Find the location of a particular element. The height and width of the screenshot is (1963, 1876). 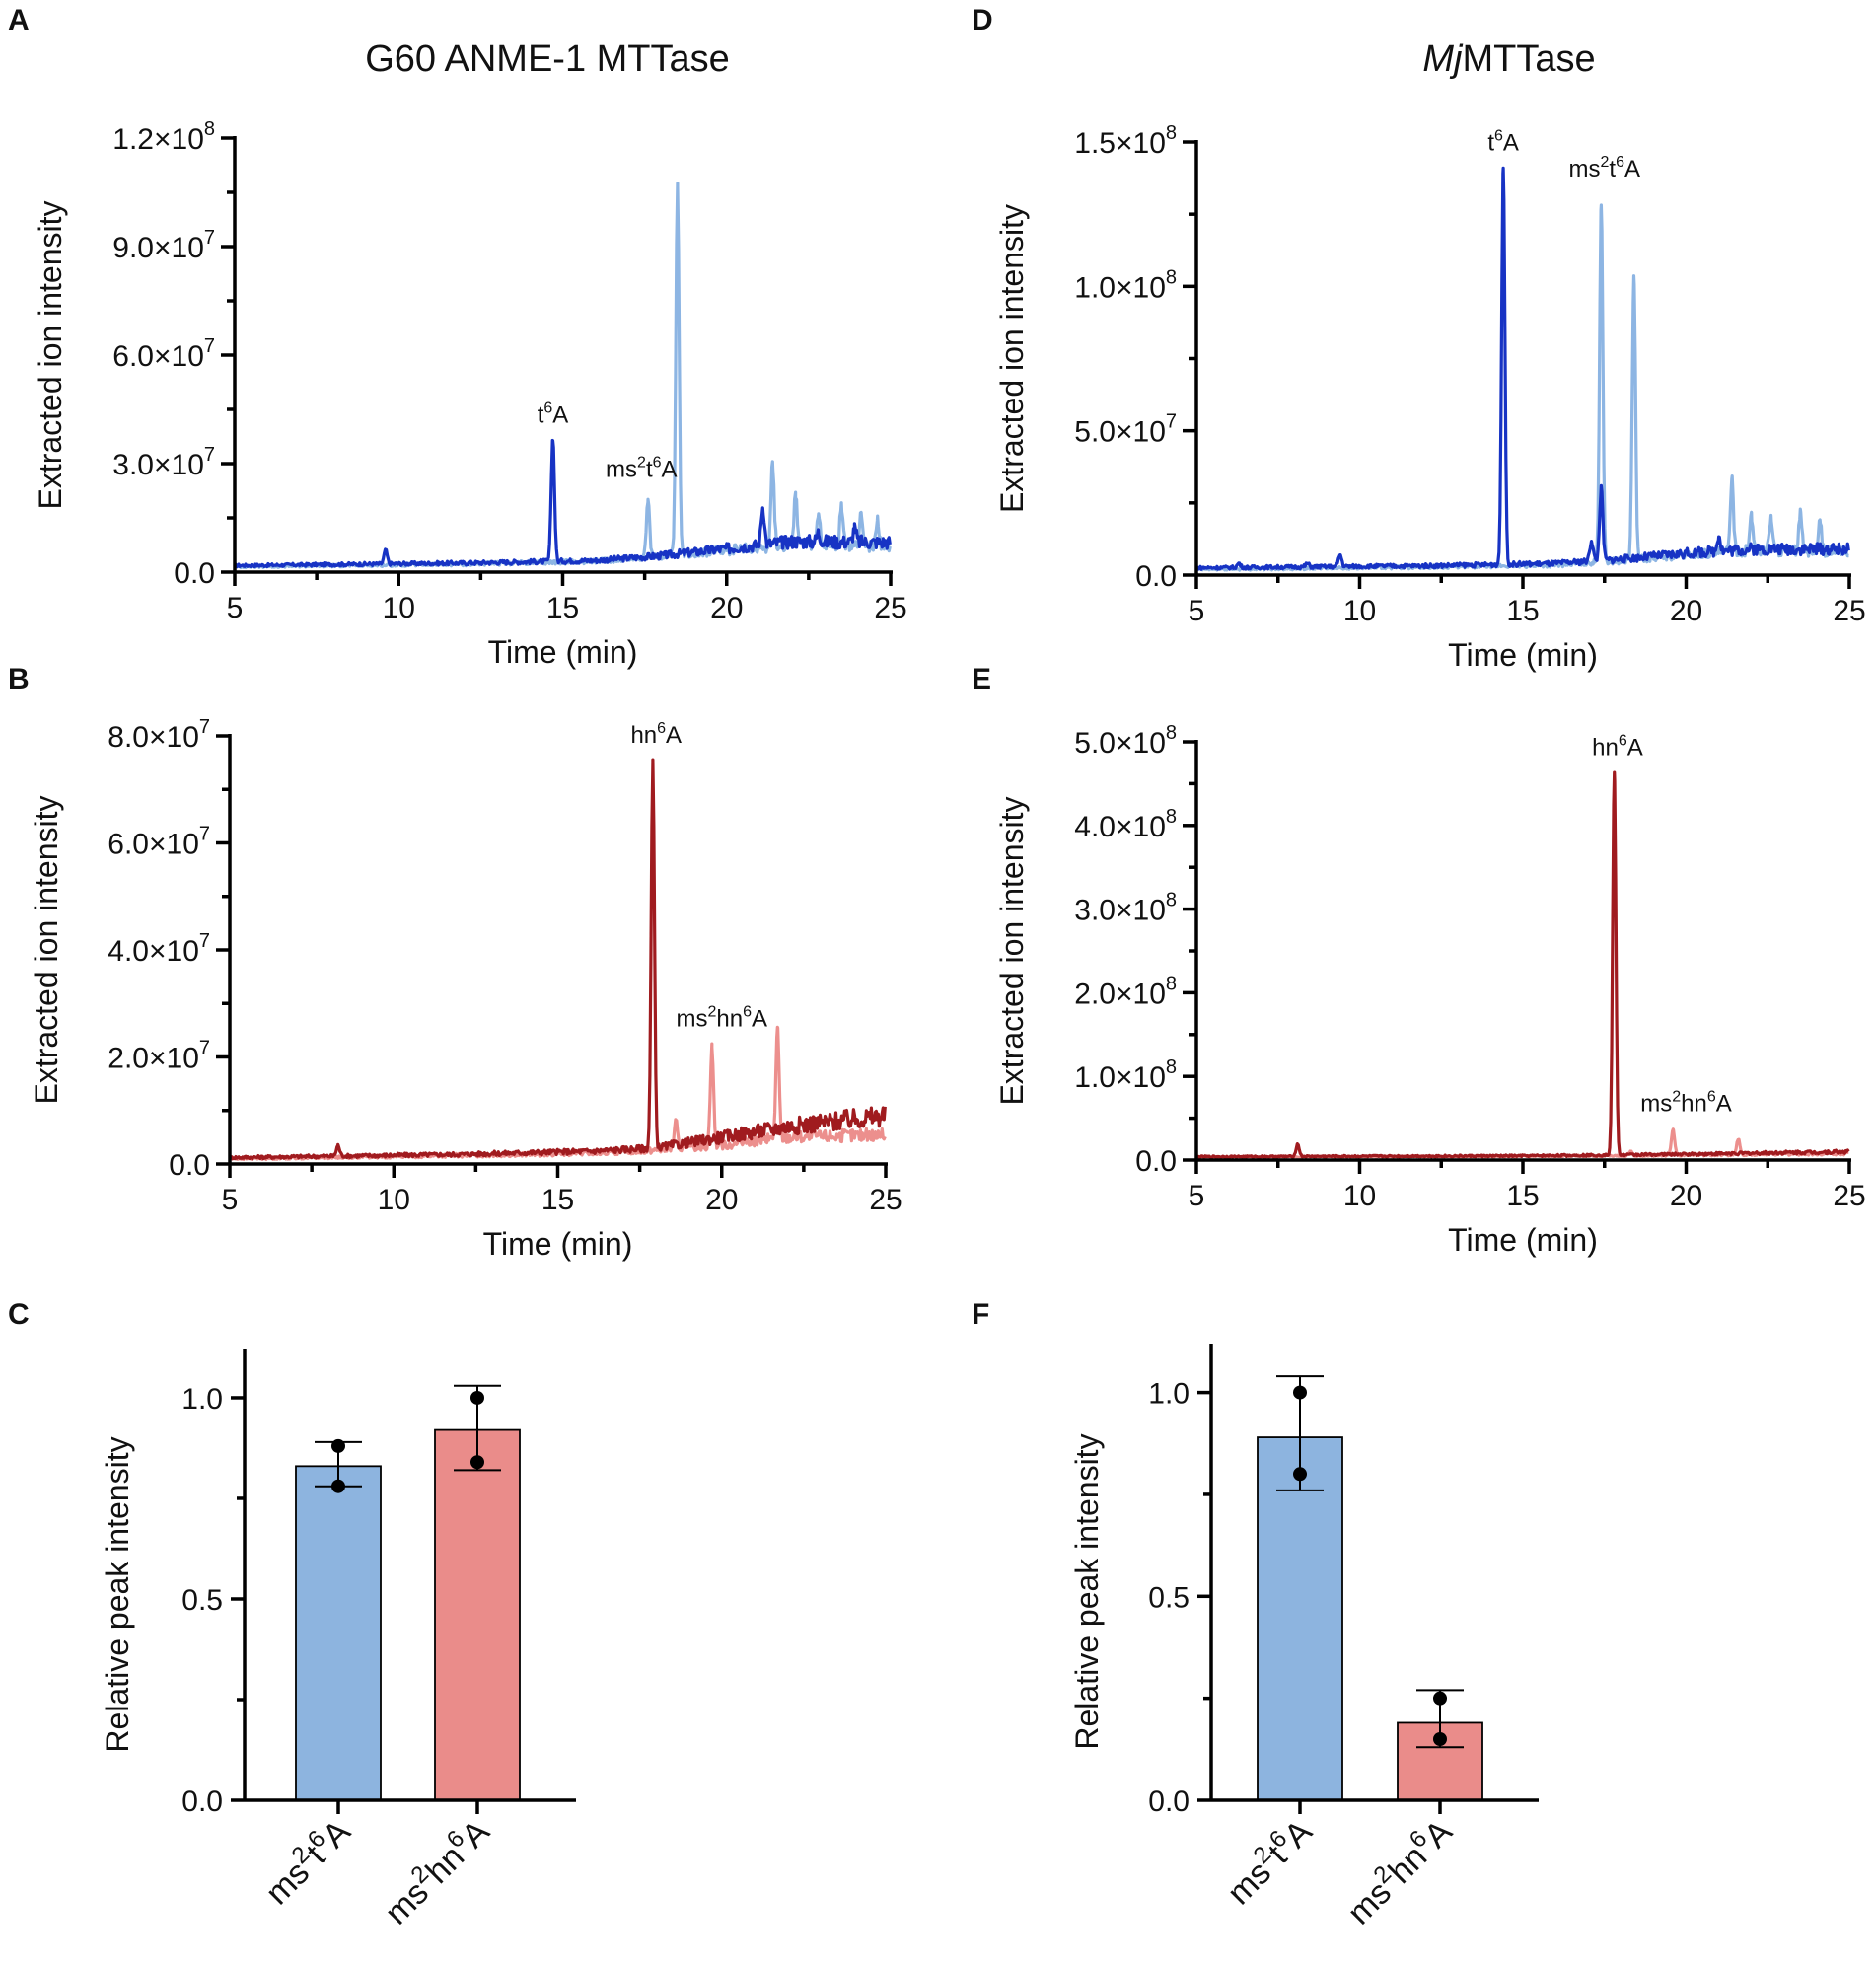

annotation-sup-e-1: 2 is located at coordinates (1676, 1097).